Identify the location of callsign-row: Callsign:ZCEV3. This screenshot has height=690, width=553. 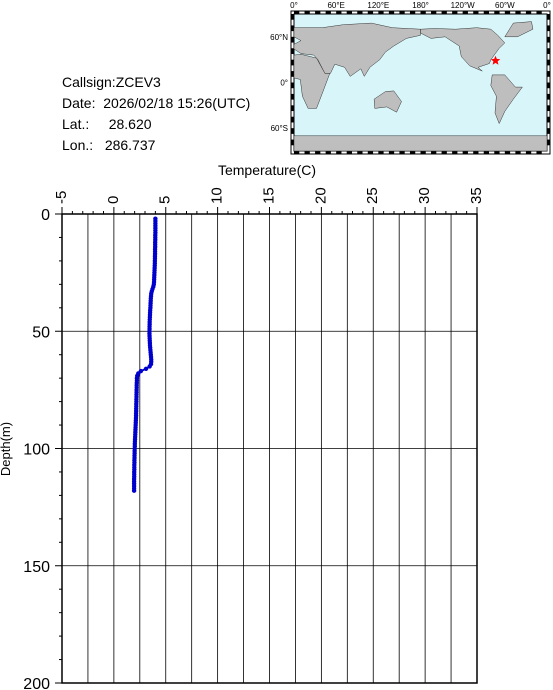
(156, 82).